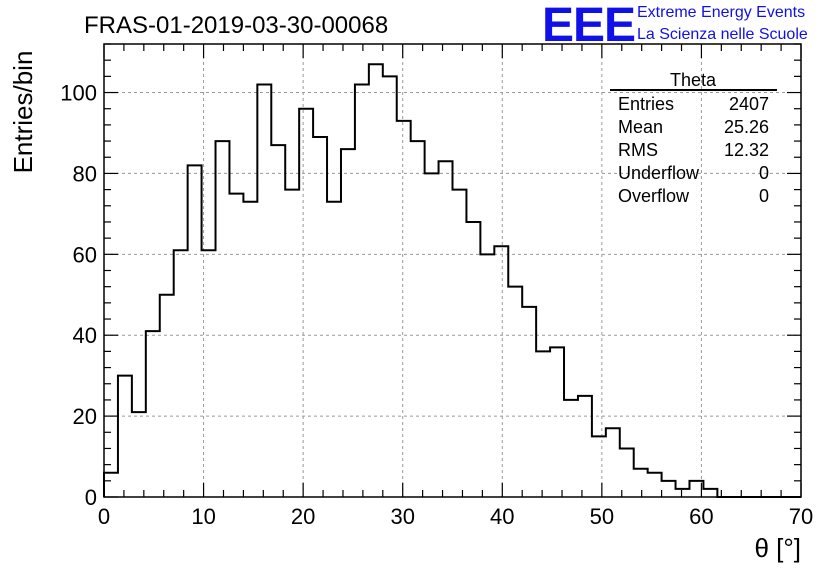 This screenshot has width=836, height=577. Describe the element at coordinates (402, 516) in the screenshot. I see `x-tick-label: 30` at that location.